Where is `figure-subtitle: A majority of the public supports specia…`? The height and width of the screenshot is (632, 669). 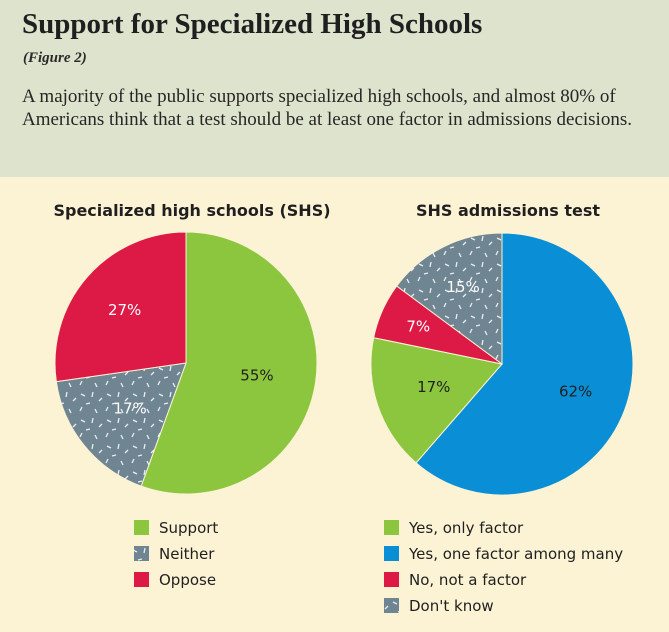
figure-subtitle: A majority of the public supports specia… is located at coordinates (327, 108).